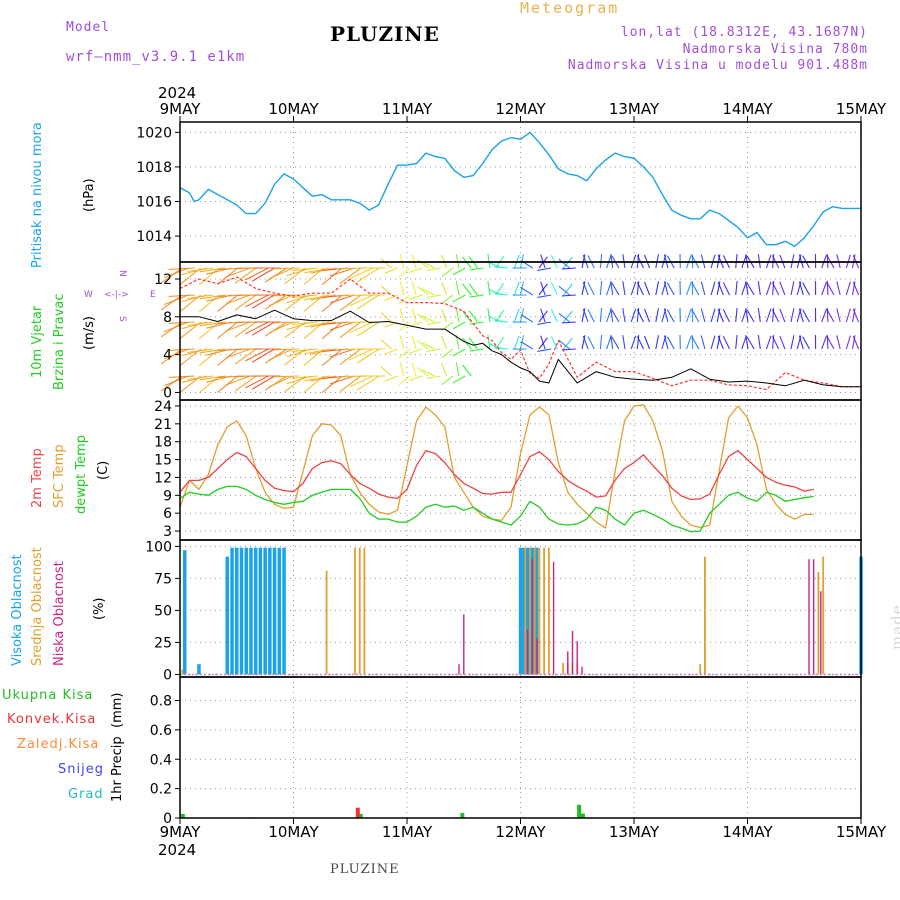  I want to click on x-tick-label-bottom: 14MAY, so click(747, 832).